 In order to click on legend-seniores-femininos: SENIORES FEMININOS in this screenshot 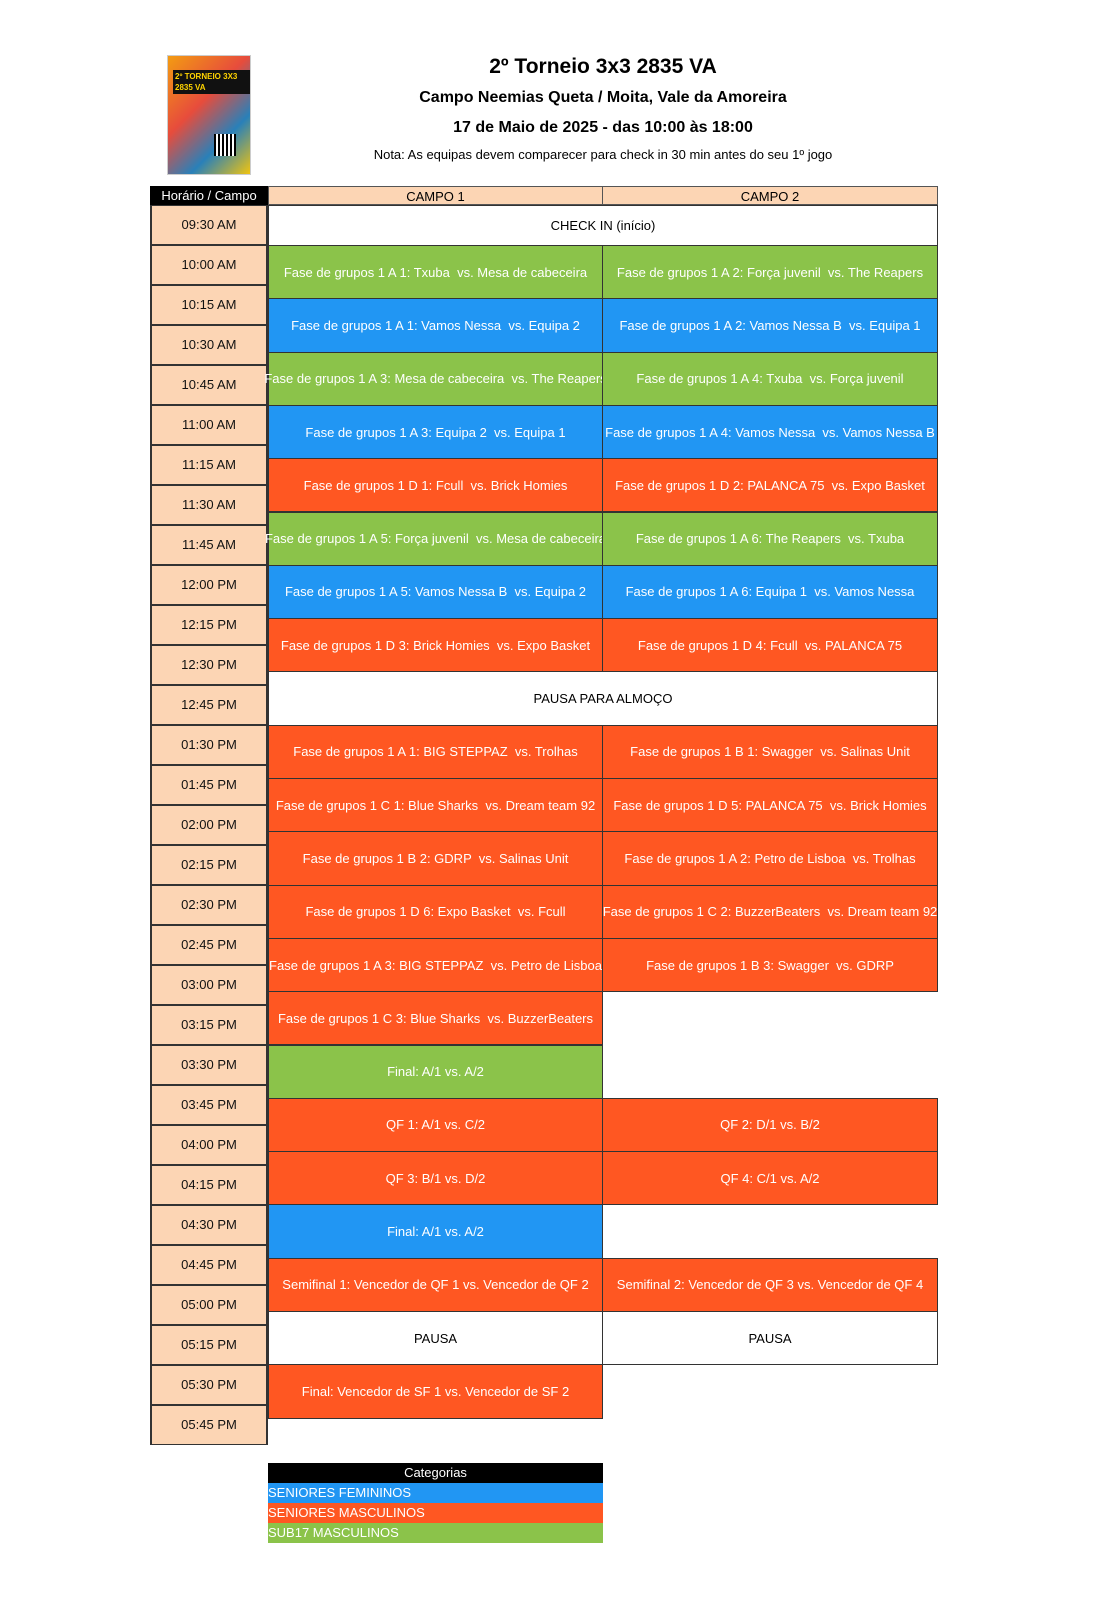, I will do `click(435, 1493)`.